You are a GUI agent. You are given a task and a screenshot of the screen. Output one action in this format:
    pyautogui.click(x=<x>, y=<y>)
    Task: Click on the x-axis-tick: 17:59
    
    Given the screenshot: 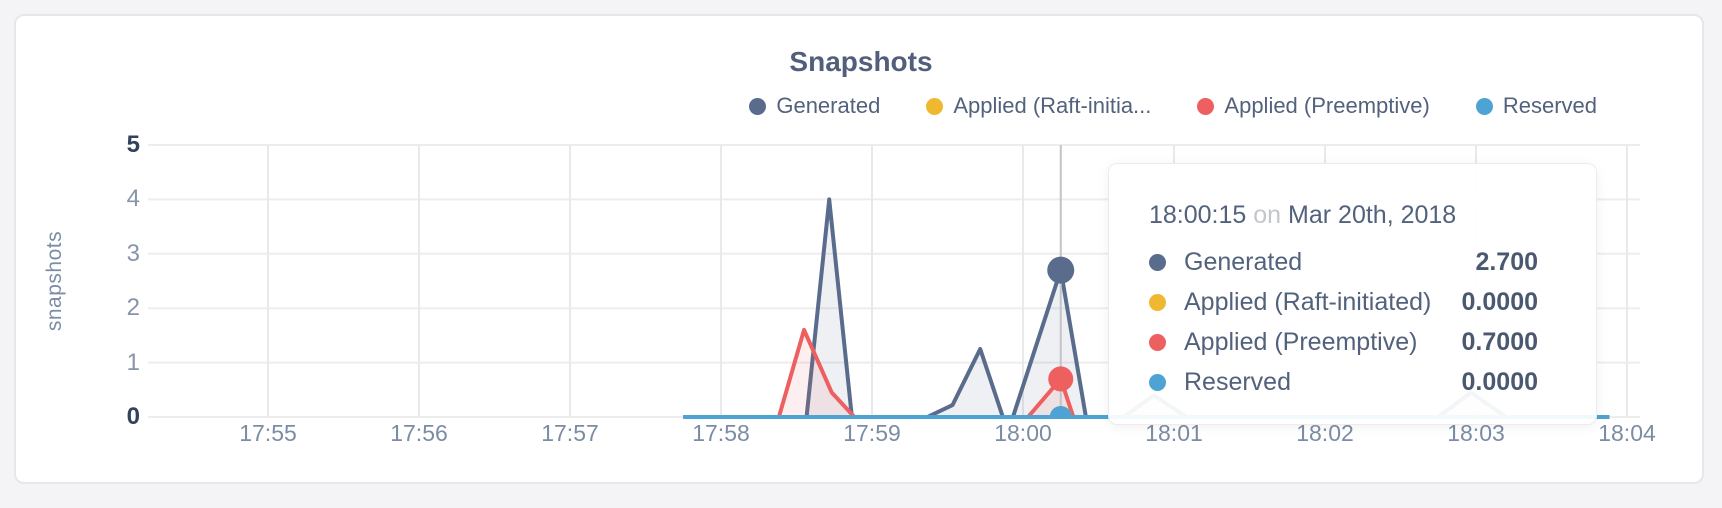 What is the action you would take?
    pyautogui.click(x=872, y=433)
    